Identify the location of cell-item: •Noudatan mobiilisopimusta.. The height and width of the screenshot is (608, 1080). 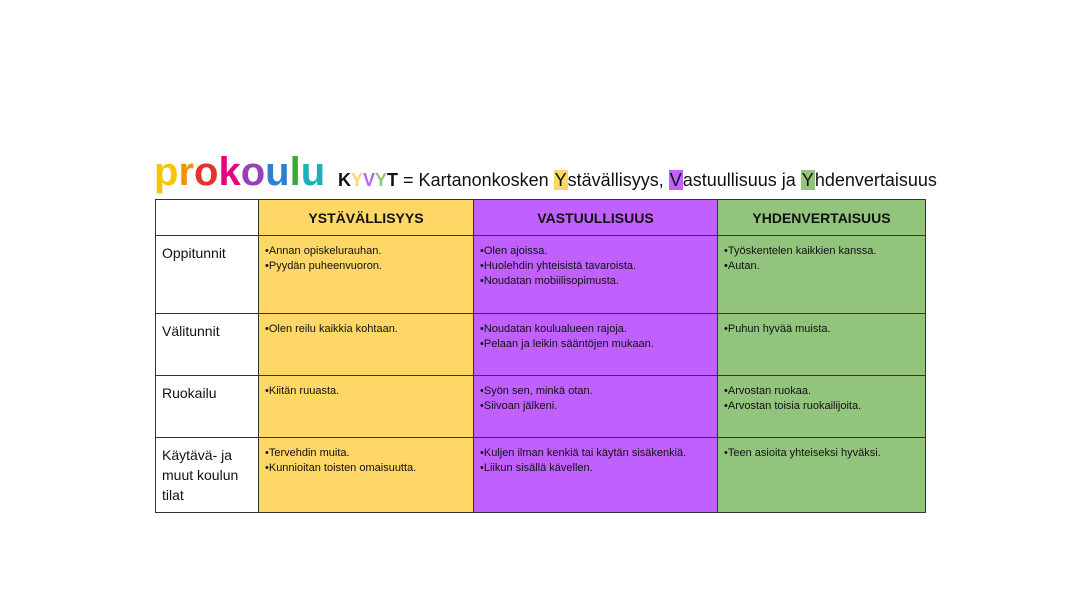
(549, 281).